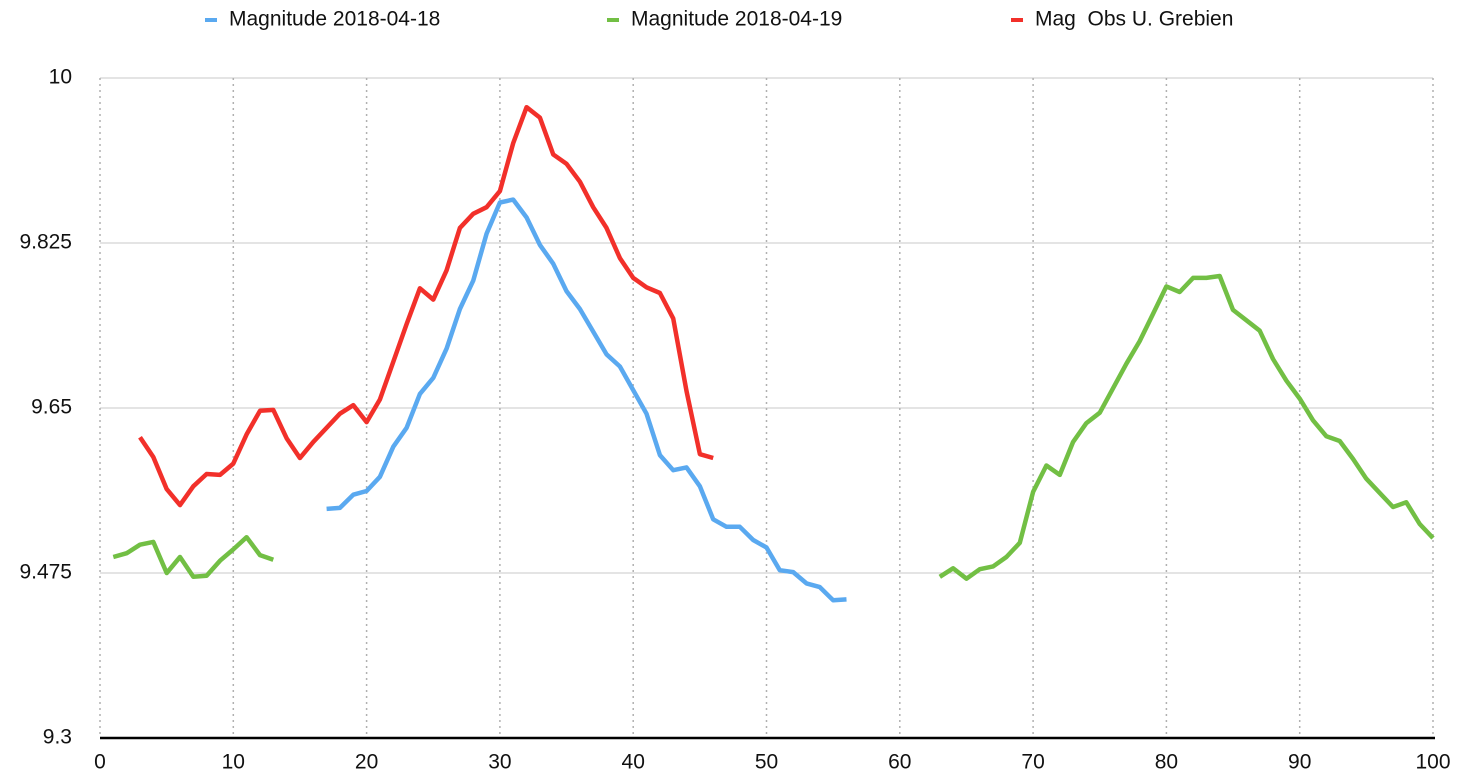 The image size is (1475, 783). I want to click on x-tick-label: 100, so click(1432, 762).